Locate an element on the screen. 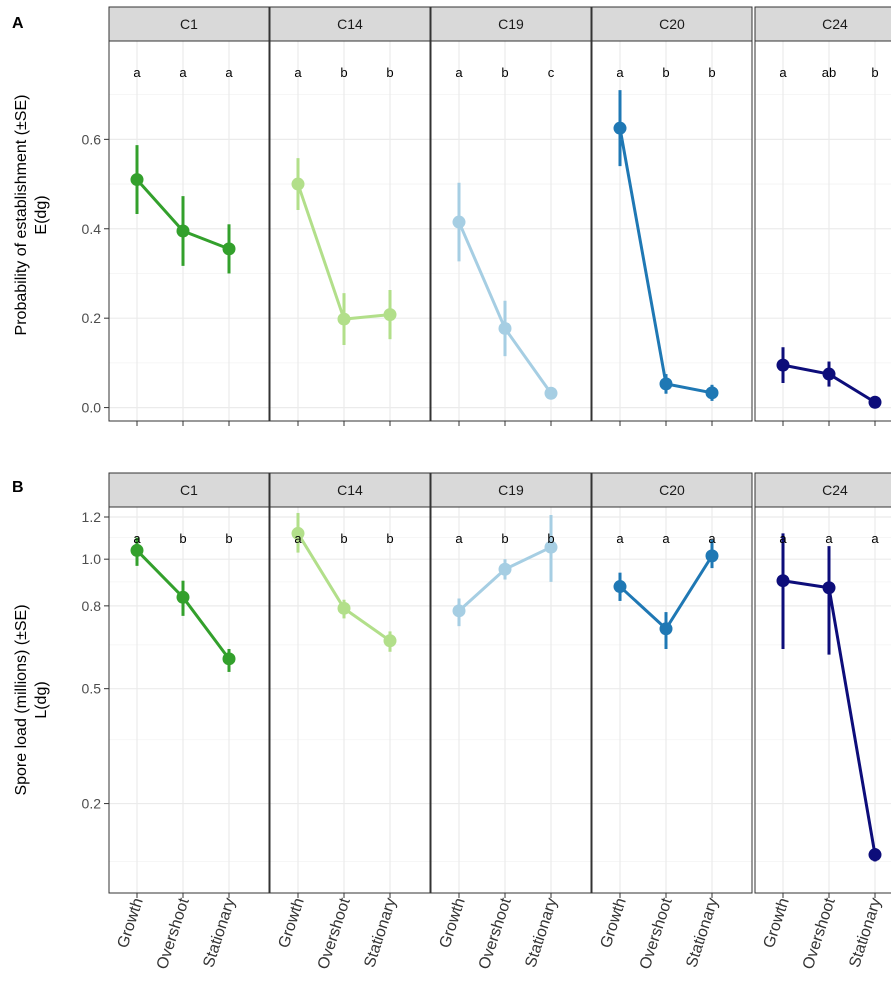 This screenshot has width=891, height=1006. panel-border-a-c19 is located at coordinates (511, 231).